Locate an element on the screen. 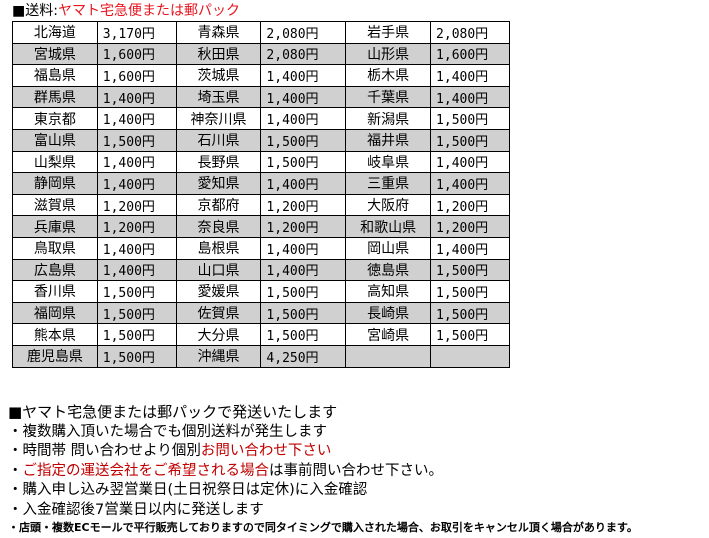 The height and width of the screenshot is (538, 709). prefecture-cell is located at coordinates (388, 356).